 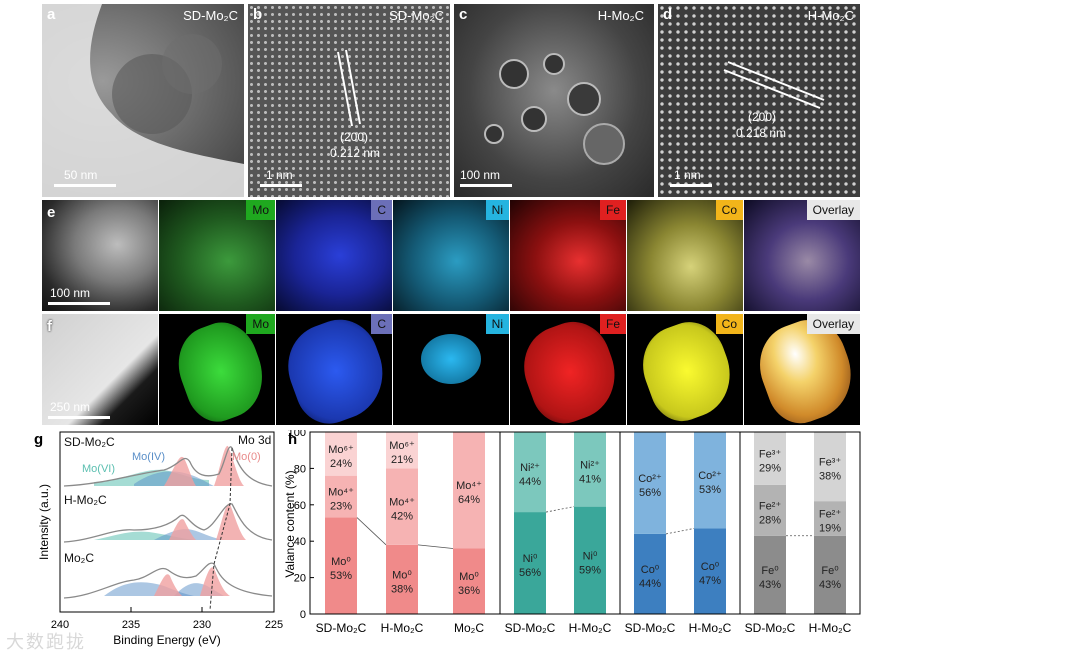 I want to click on chart-y-label: Valance content (%), so click(x=290, y=523).